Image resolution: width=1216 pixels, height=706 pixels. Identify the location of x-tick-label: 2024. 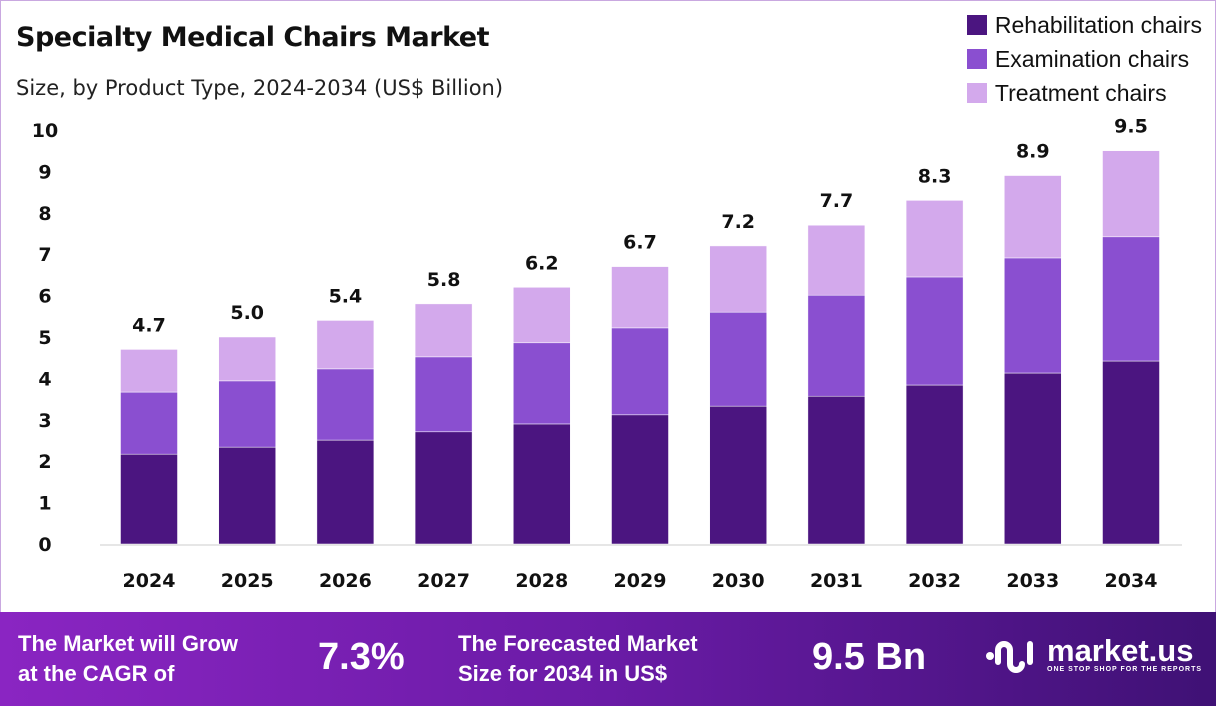
(149, 581).